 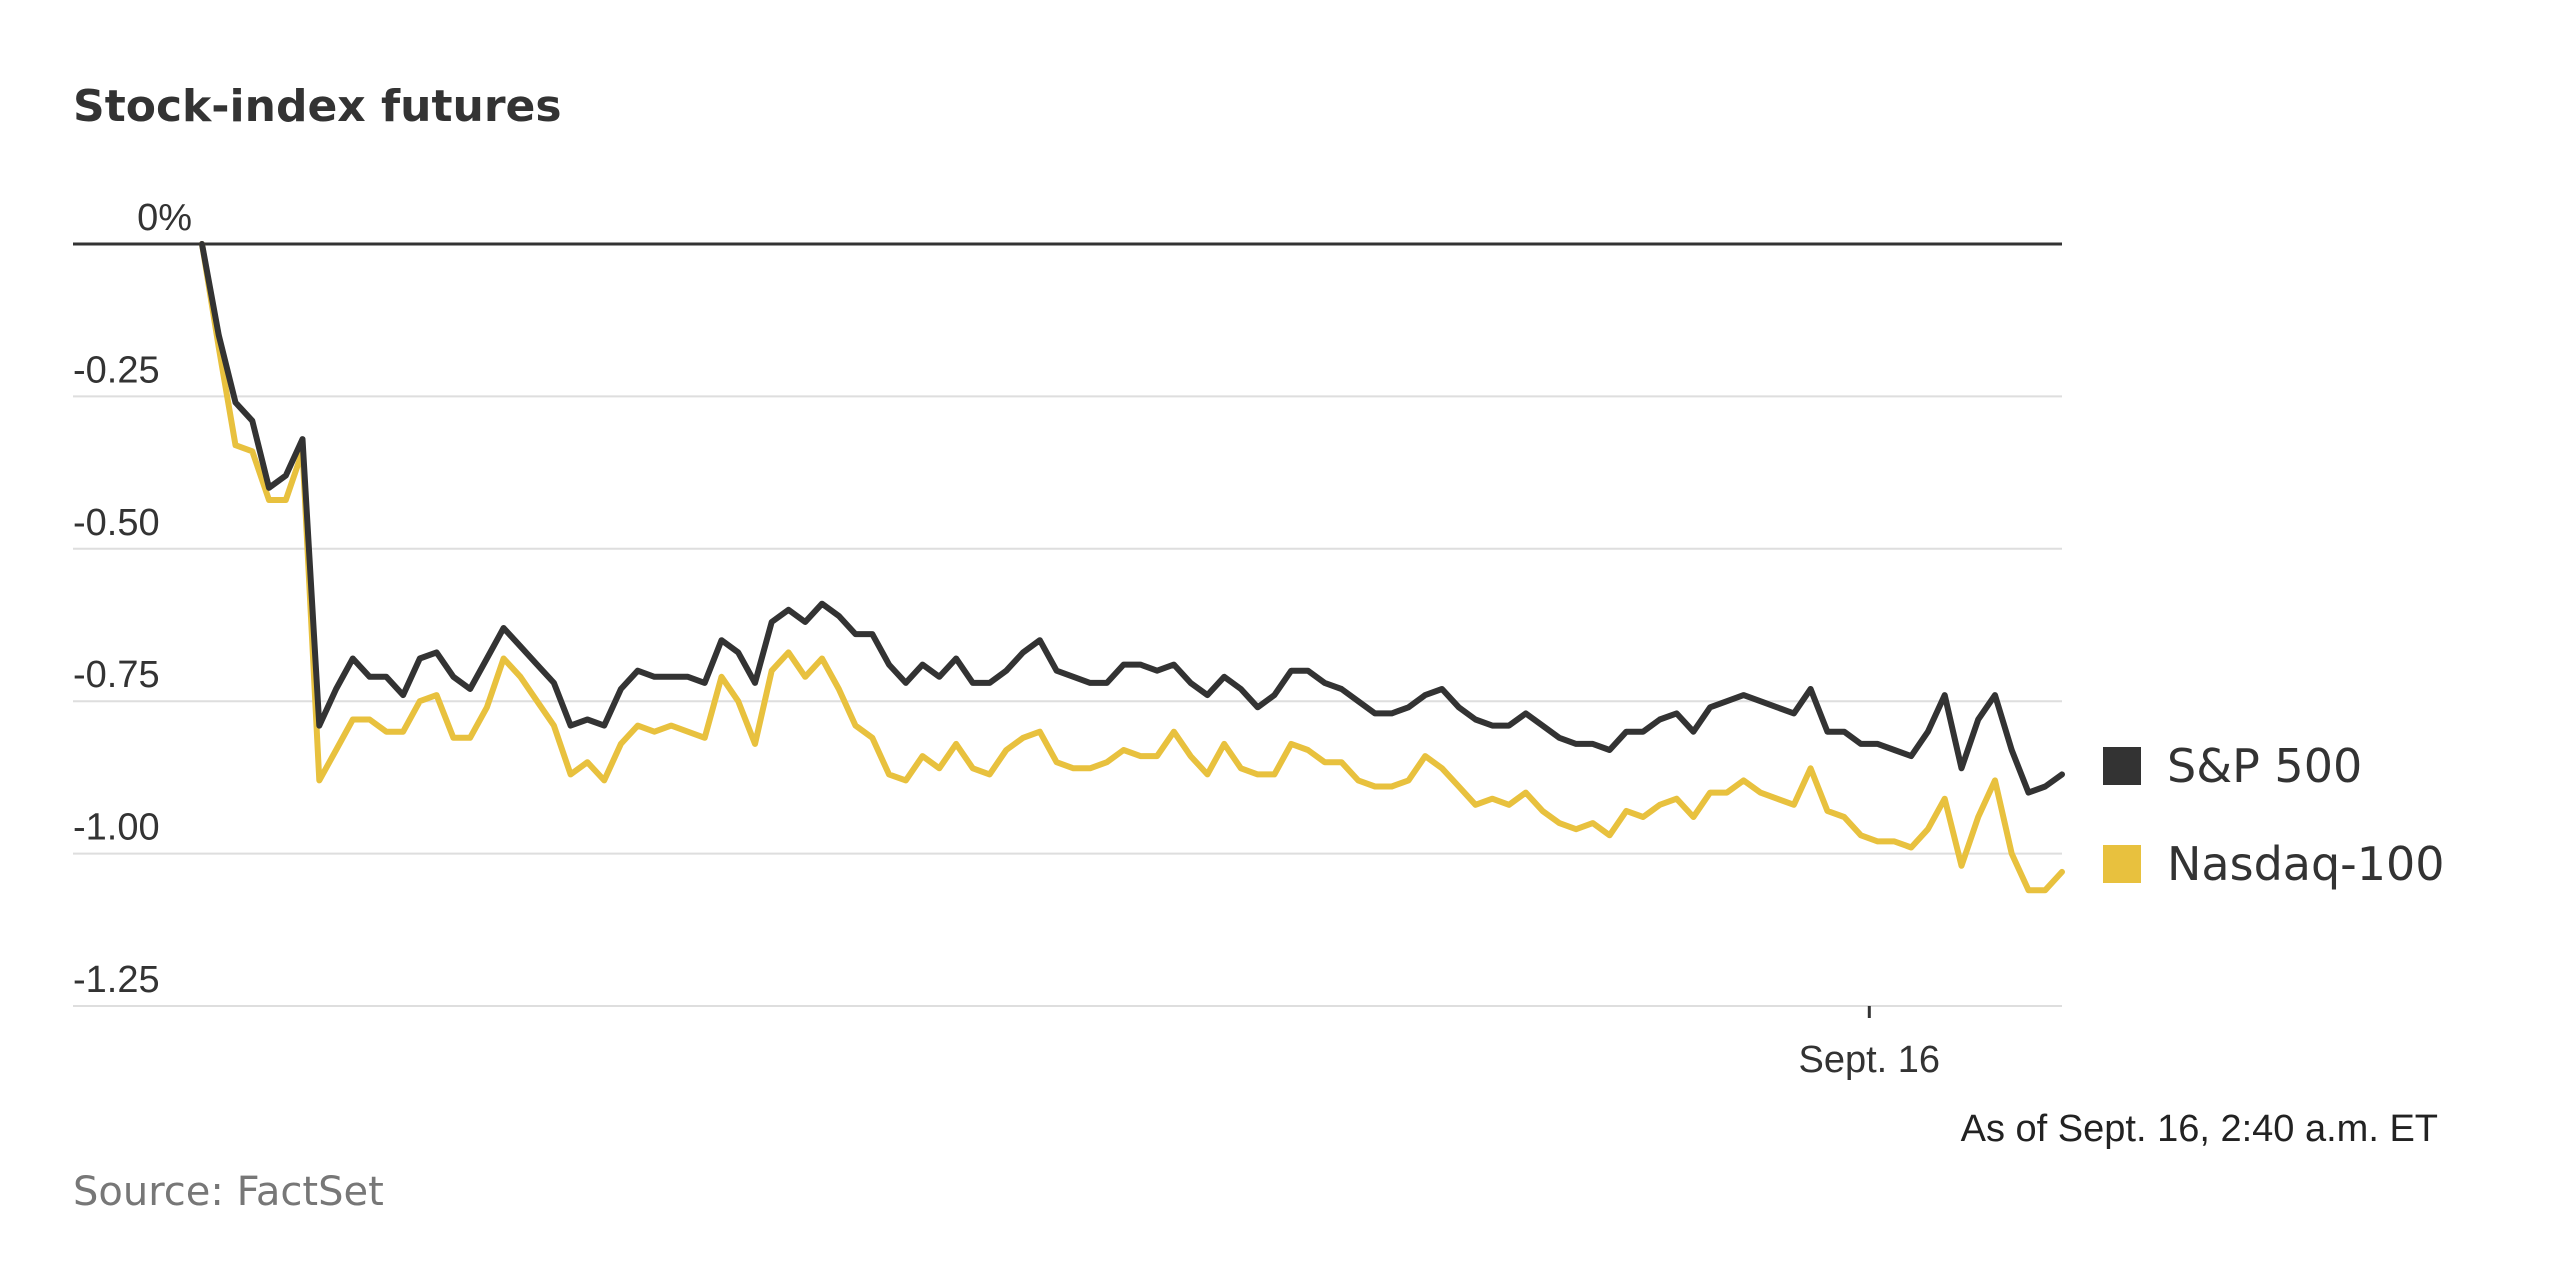 I want to click on y-tick-label-4: -1.00, so click(x=116, y=828).